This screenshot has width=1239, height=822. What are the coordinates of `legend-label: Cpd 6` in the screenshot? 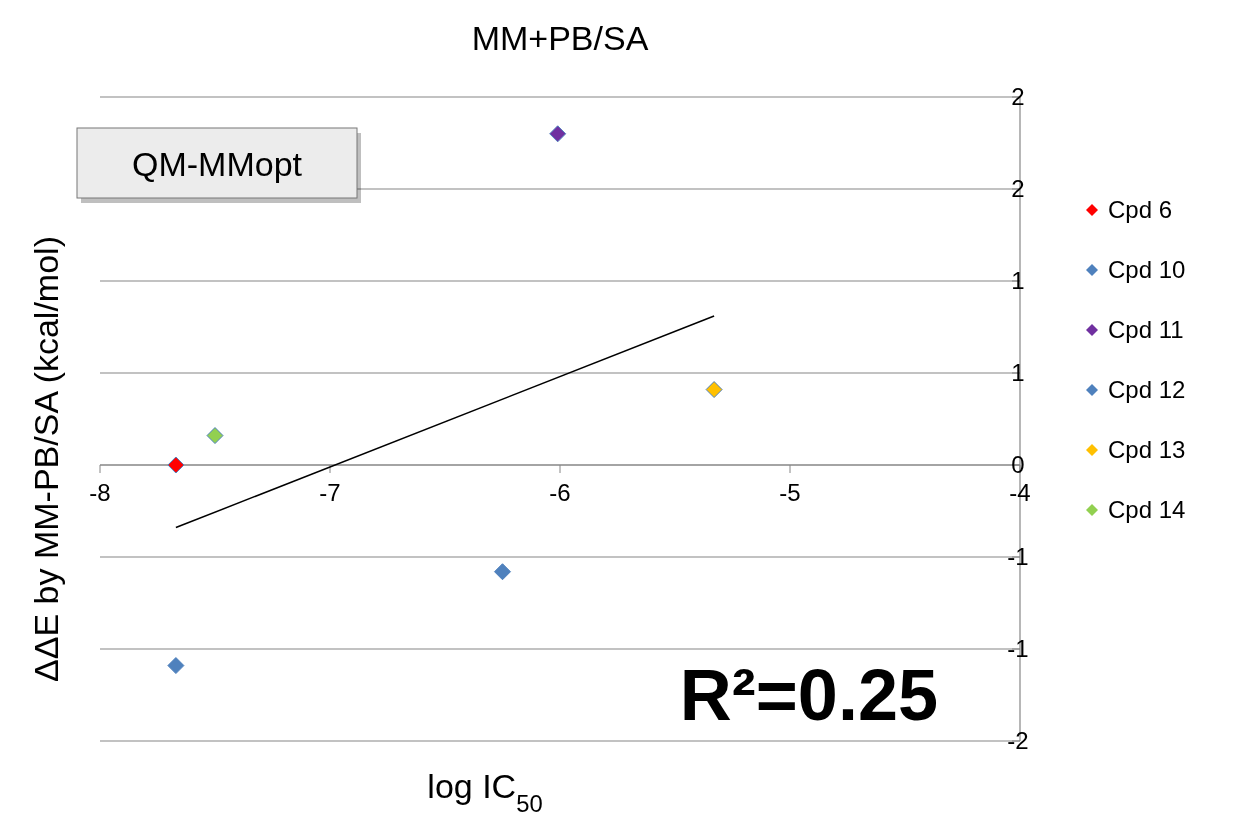 It's located at (1140, 209).